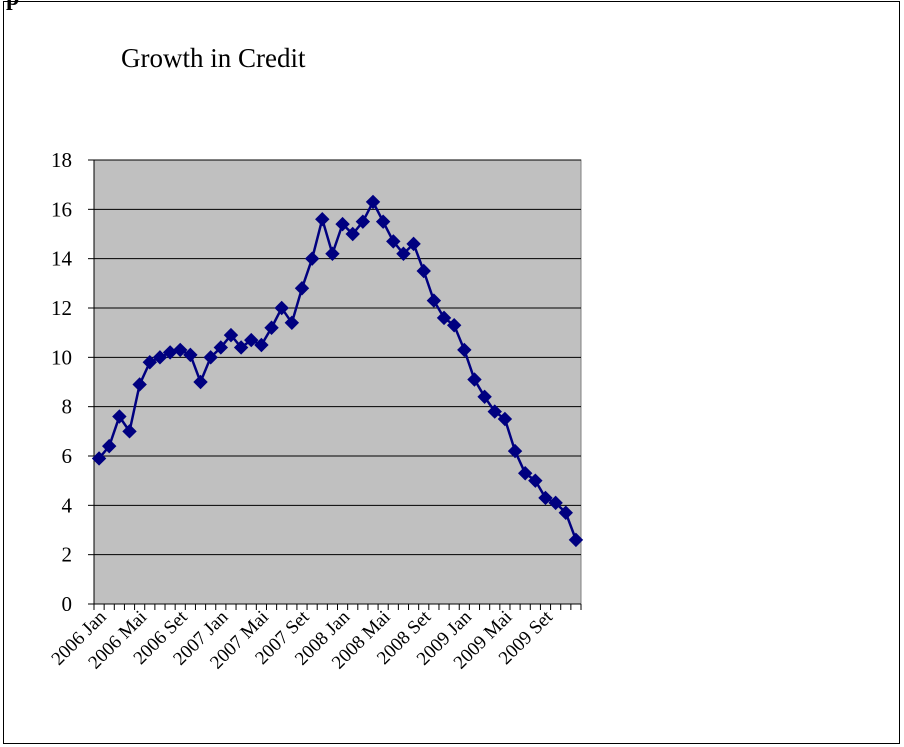 This screenshot has width=904, height=747. What do you see at coordinates (67, 456) in the screenshot?
I see `y-tick-label: 6` at bounding box center [67, 456].